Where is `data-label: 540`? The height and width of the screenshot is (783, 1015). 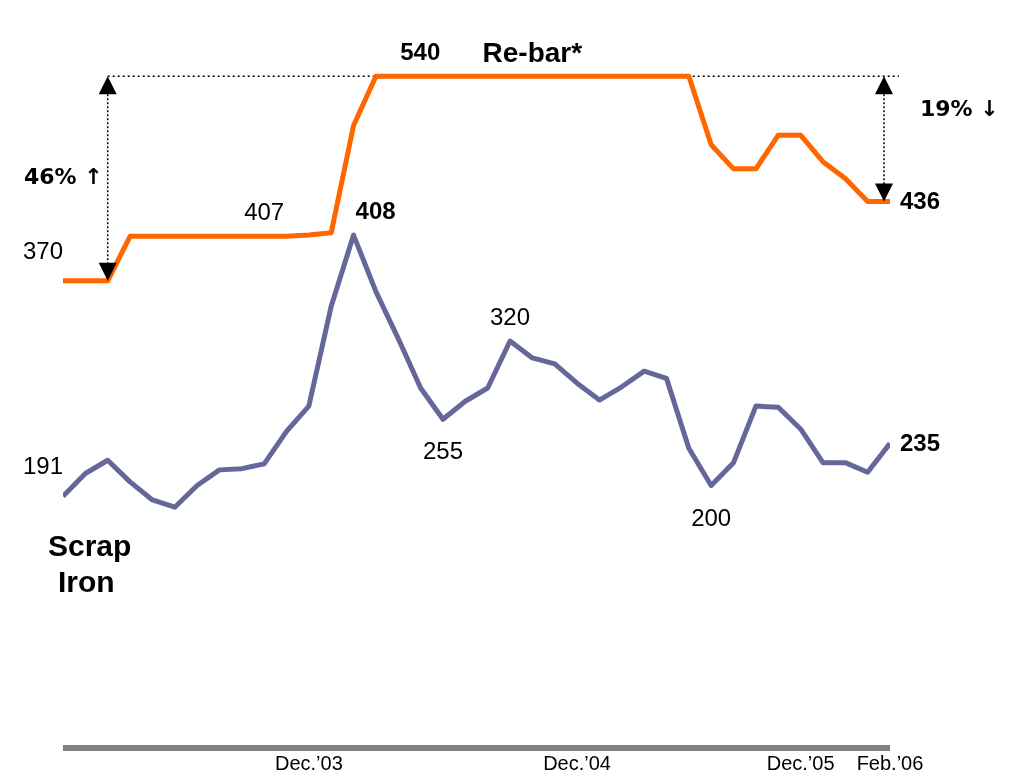
data-label: 540 is located at coordinates (420, 52).